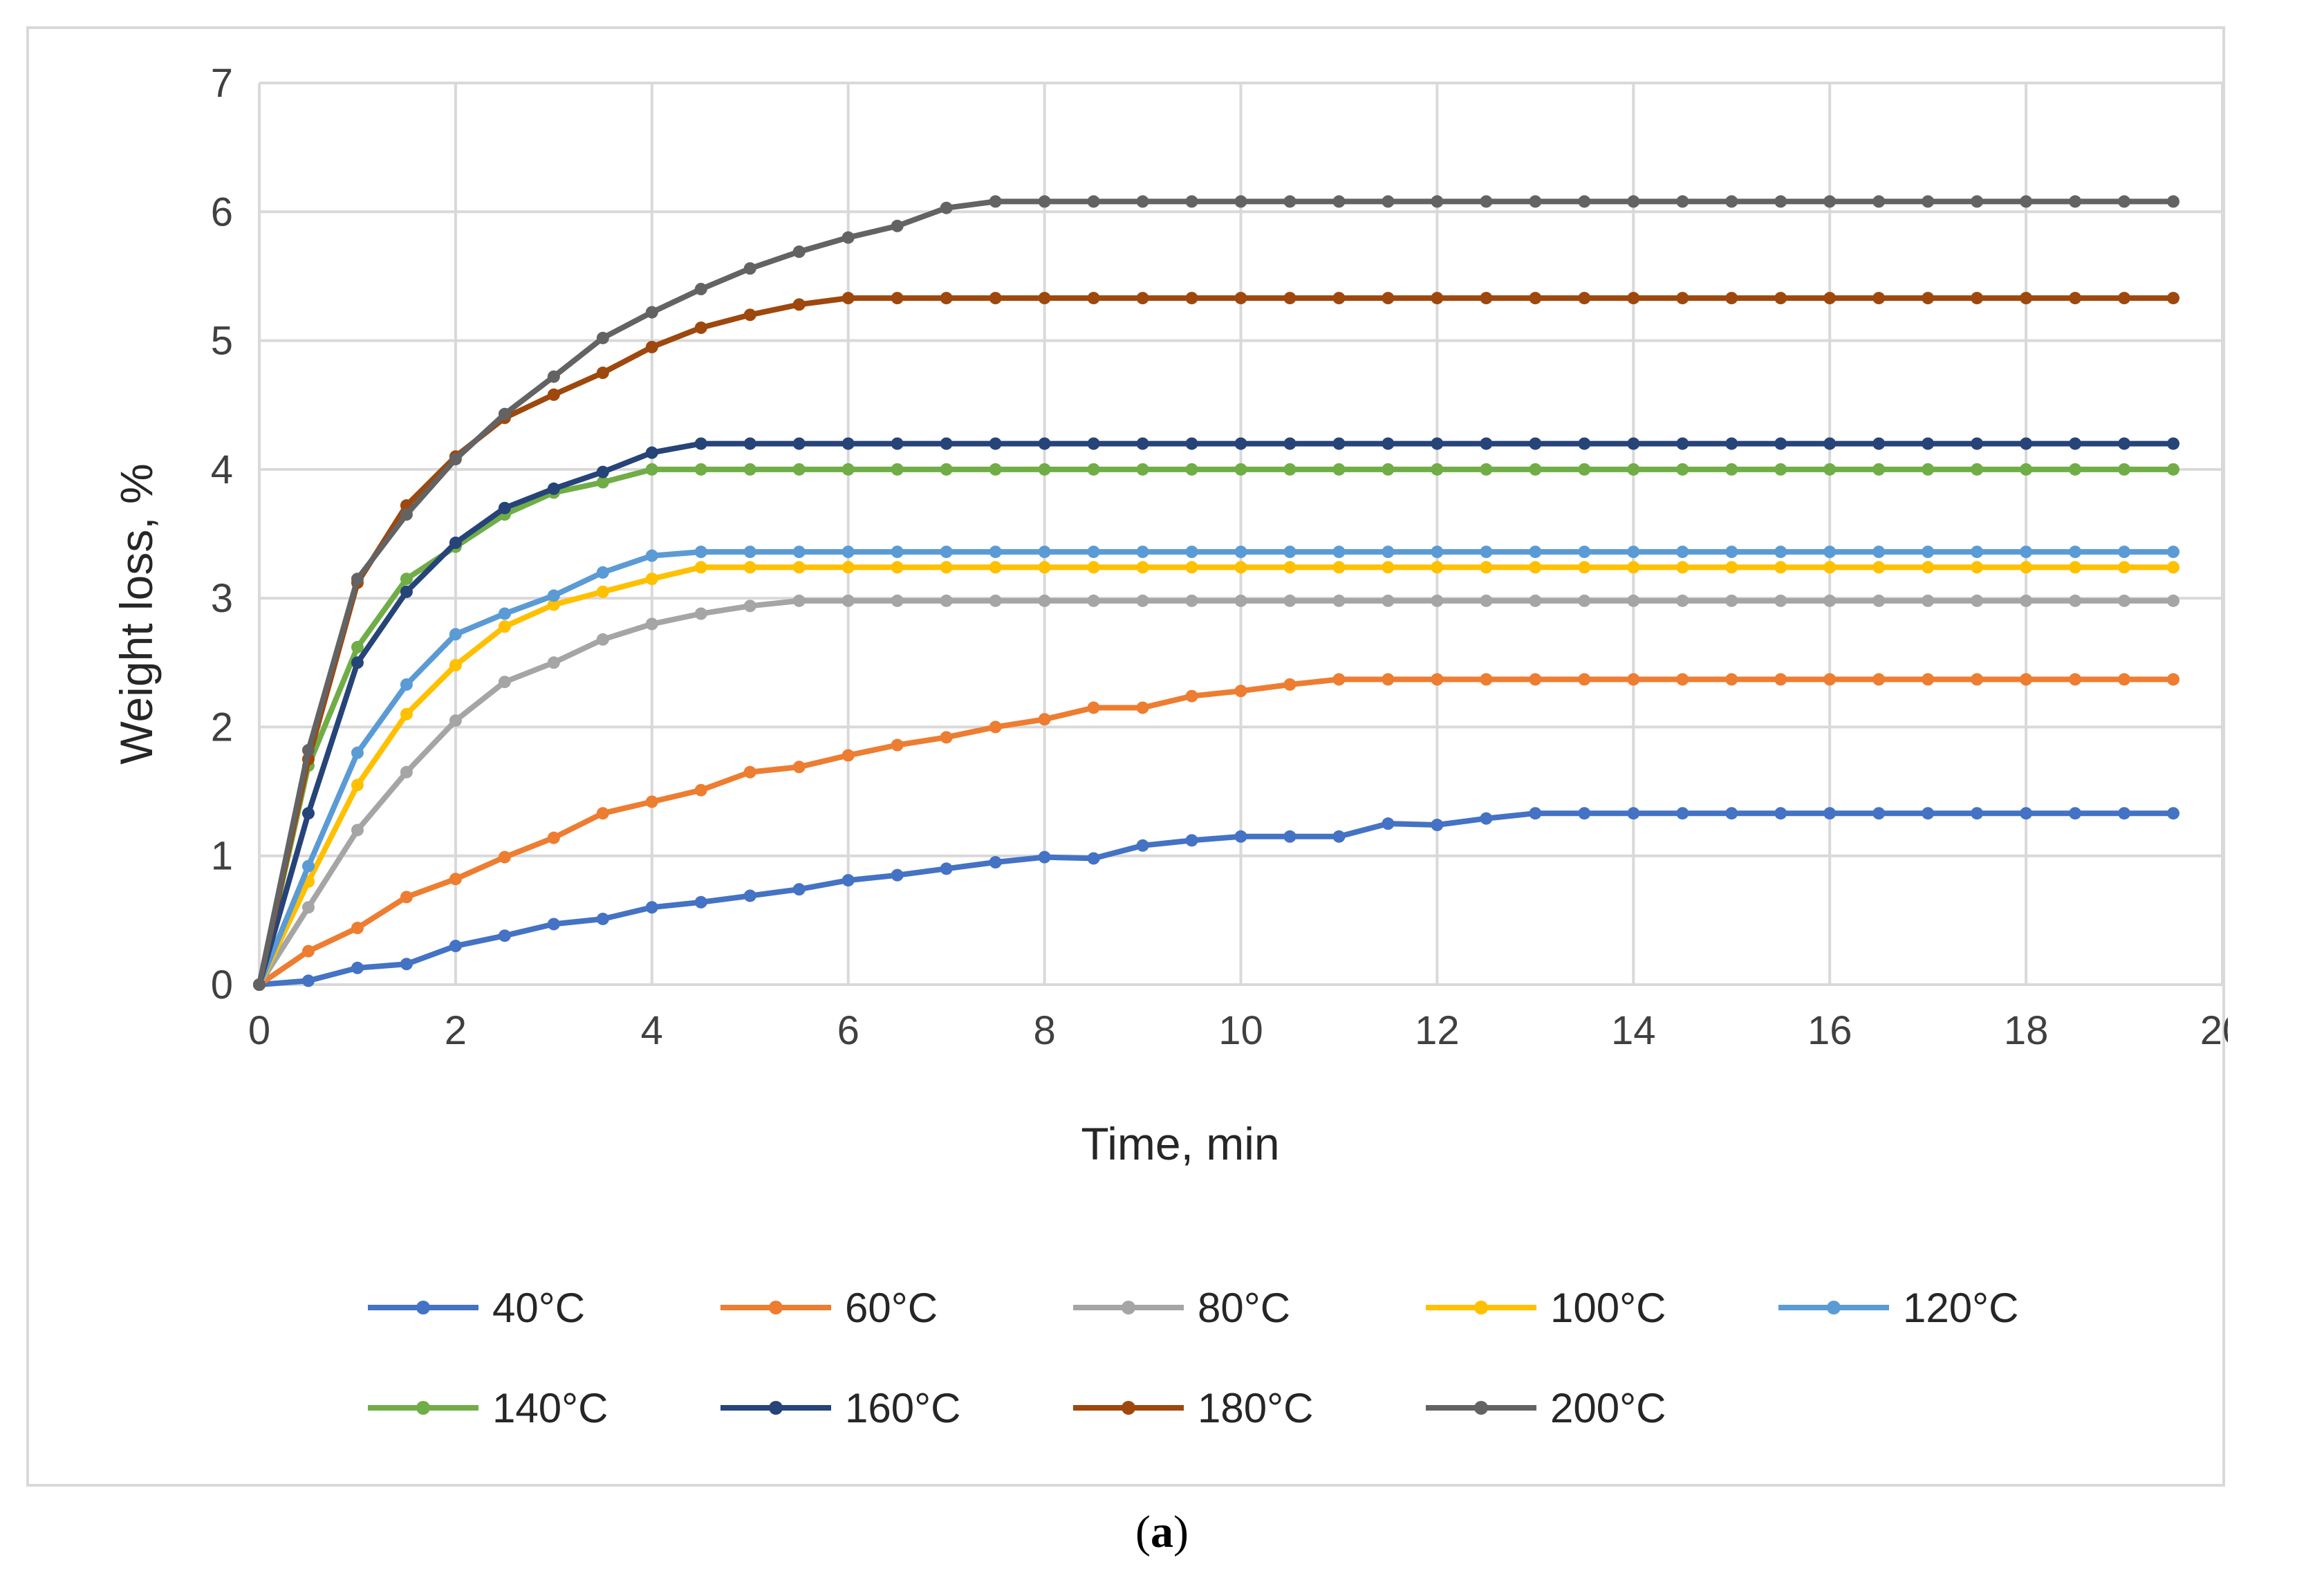  What do you see at coordinates (1633, 1030) in the screenshot?
I see `x-tick-label: 14` at bounding box center [1633, 1030].